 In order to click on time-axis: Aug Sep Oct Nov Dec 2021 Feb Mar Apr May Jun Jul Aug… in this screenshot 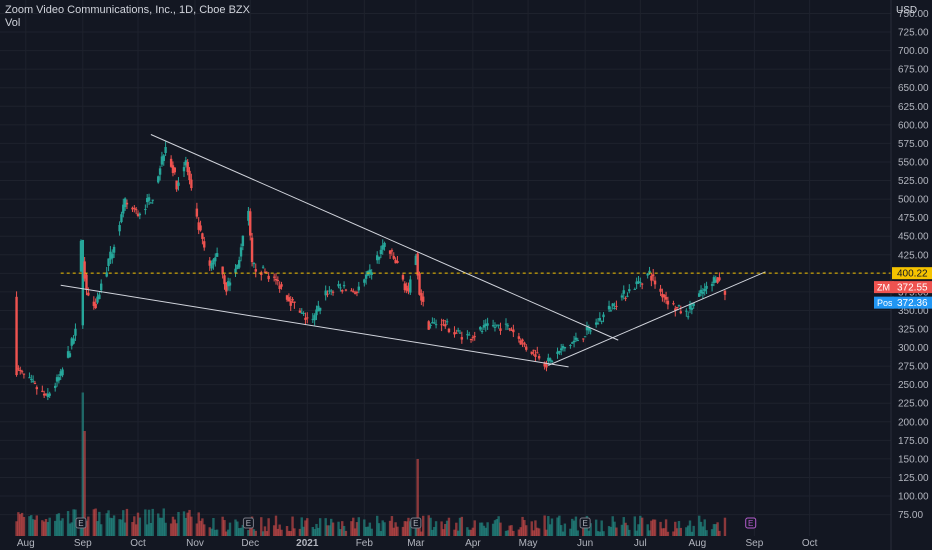, I will do `click(417, 543)`.